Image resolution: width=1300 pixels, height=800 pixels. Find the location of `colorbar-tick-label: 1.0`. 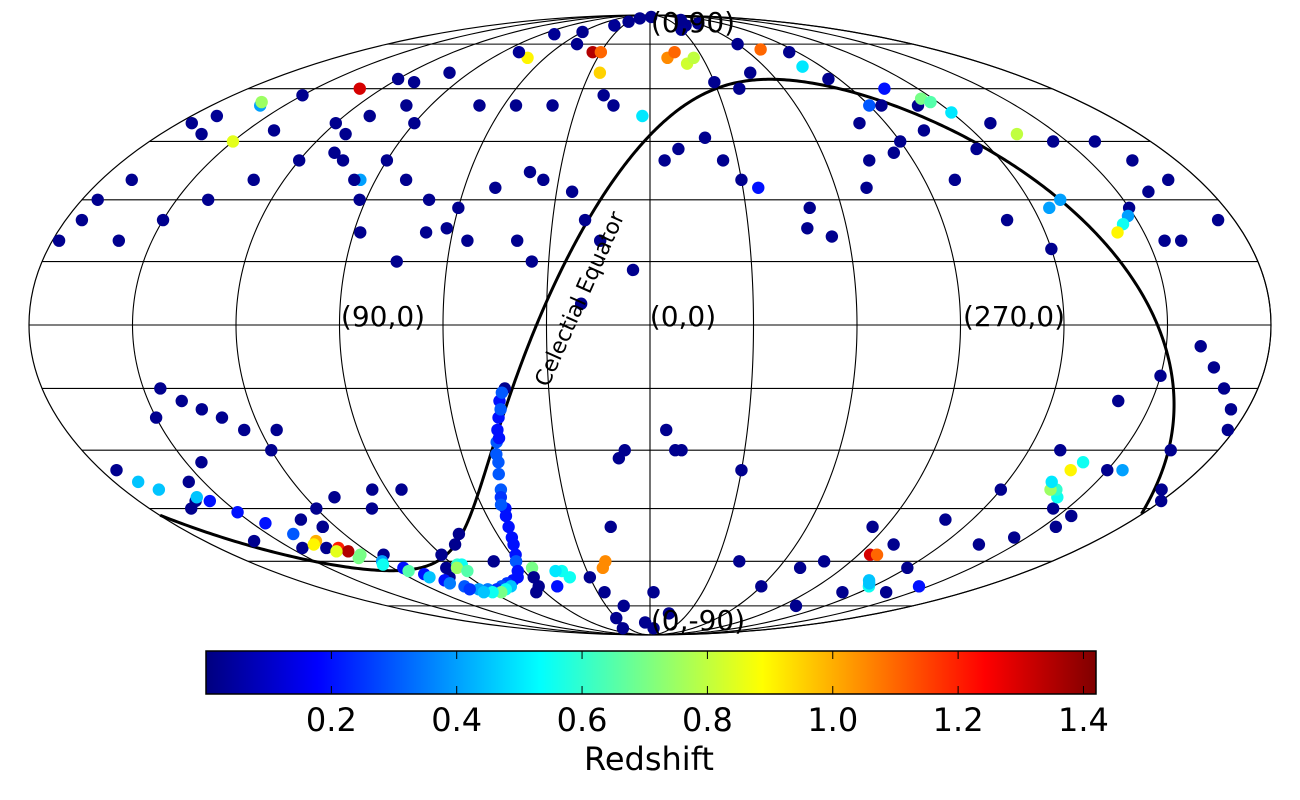

colorbar-tick-label: 1.0 is located at coordinates (832, 720).